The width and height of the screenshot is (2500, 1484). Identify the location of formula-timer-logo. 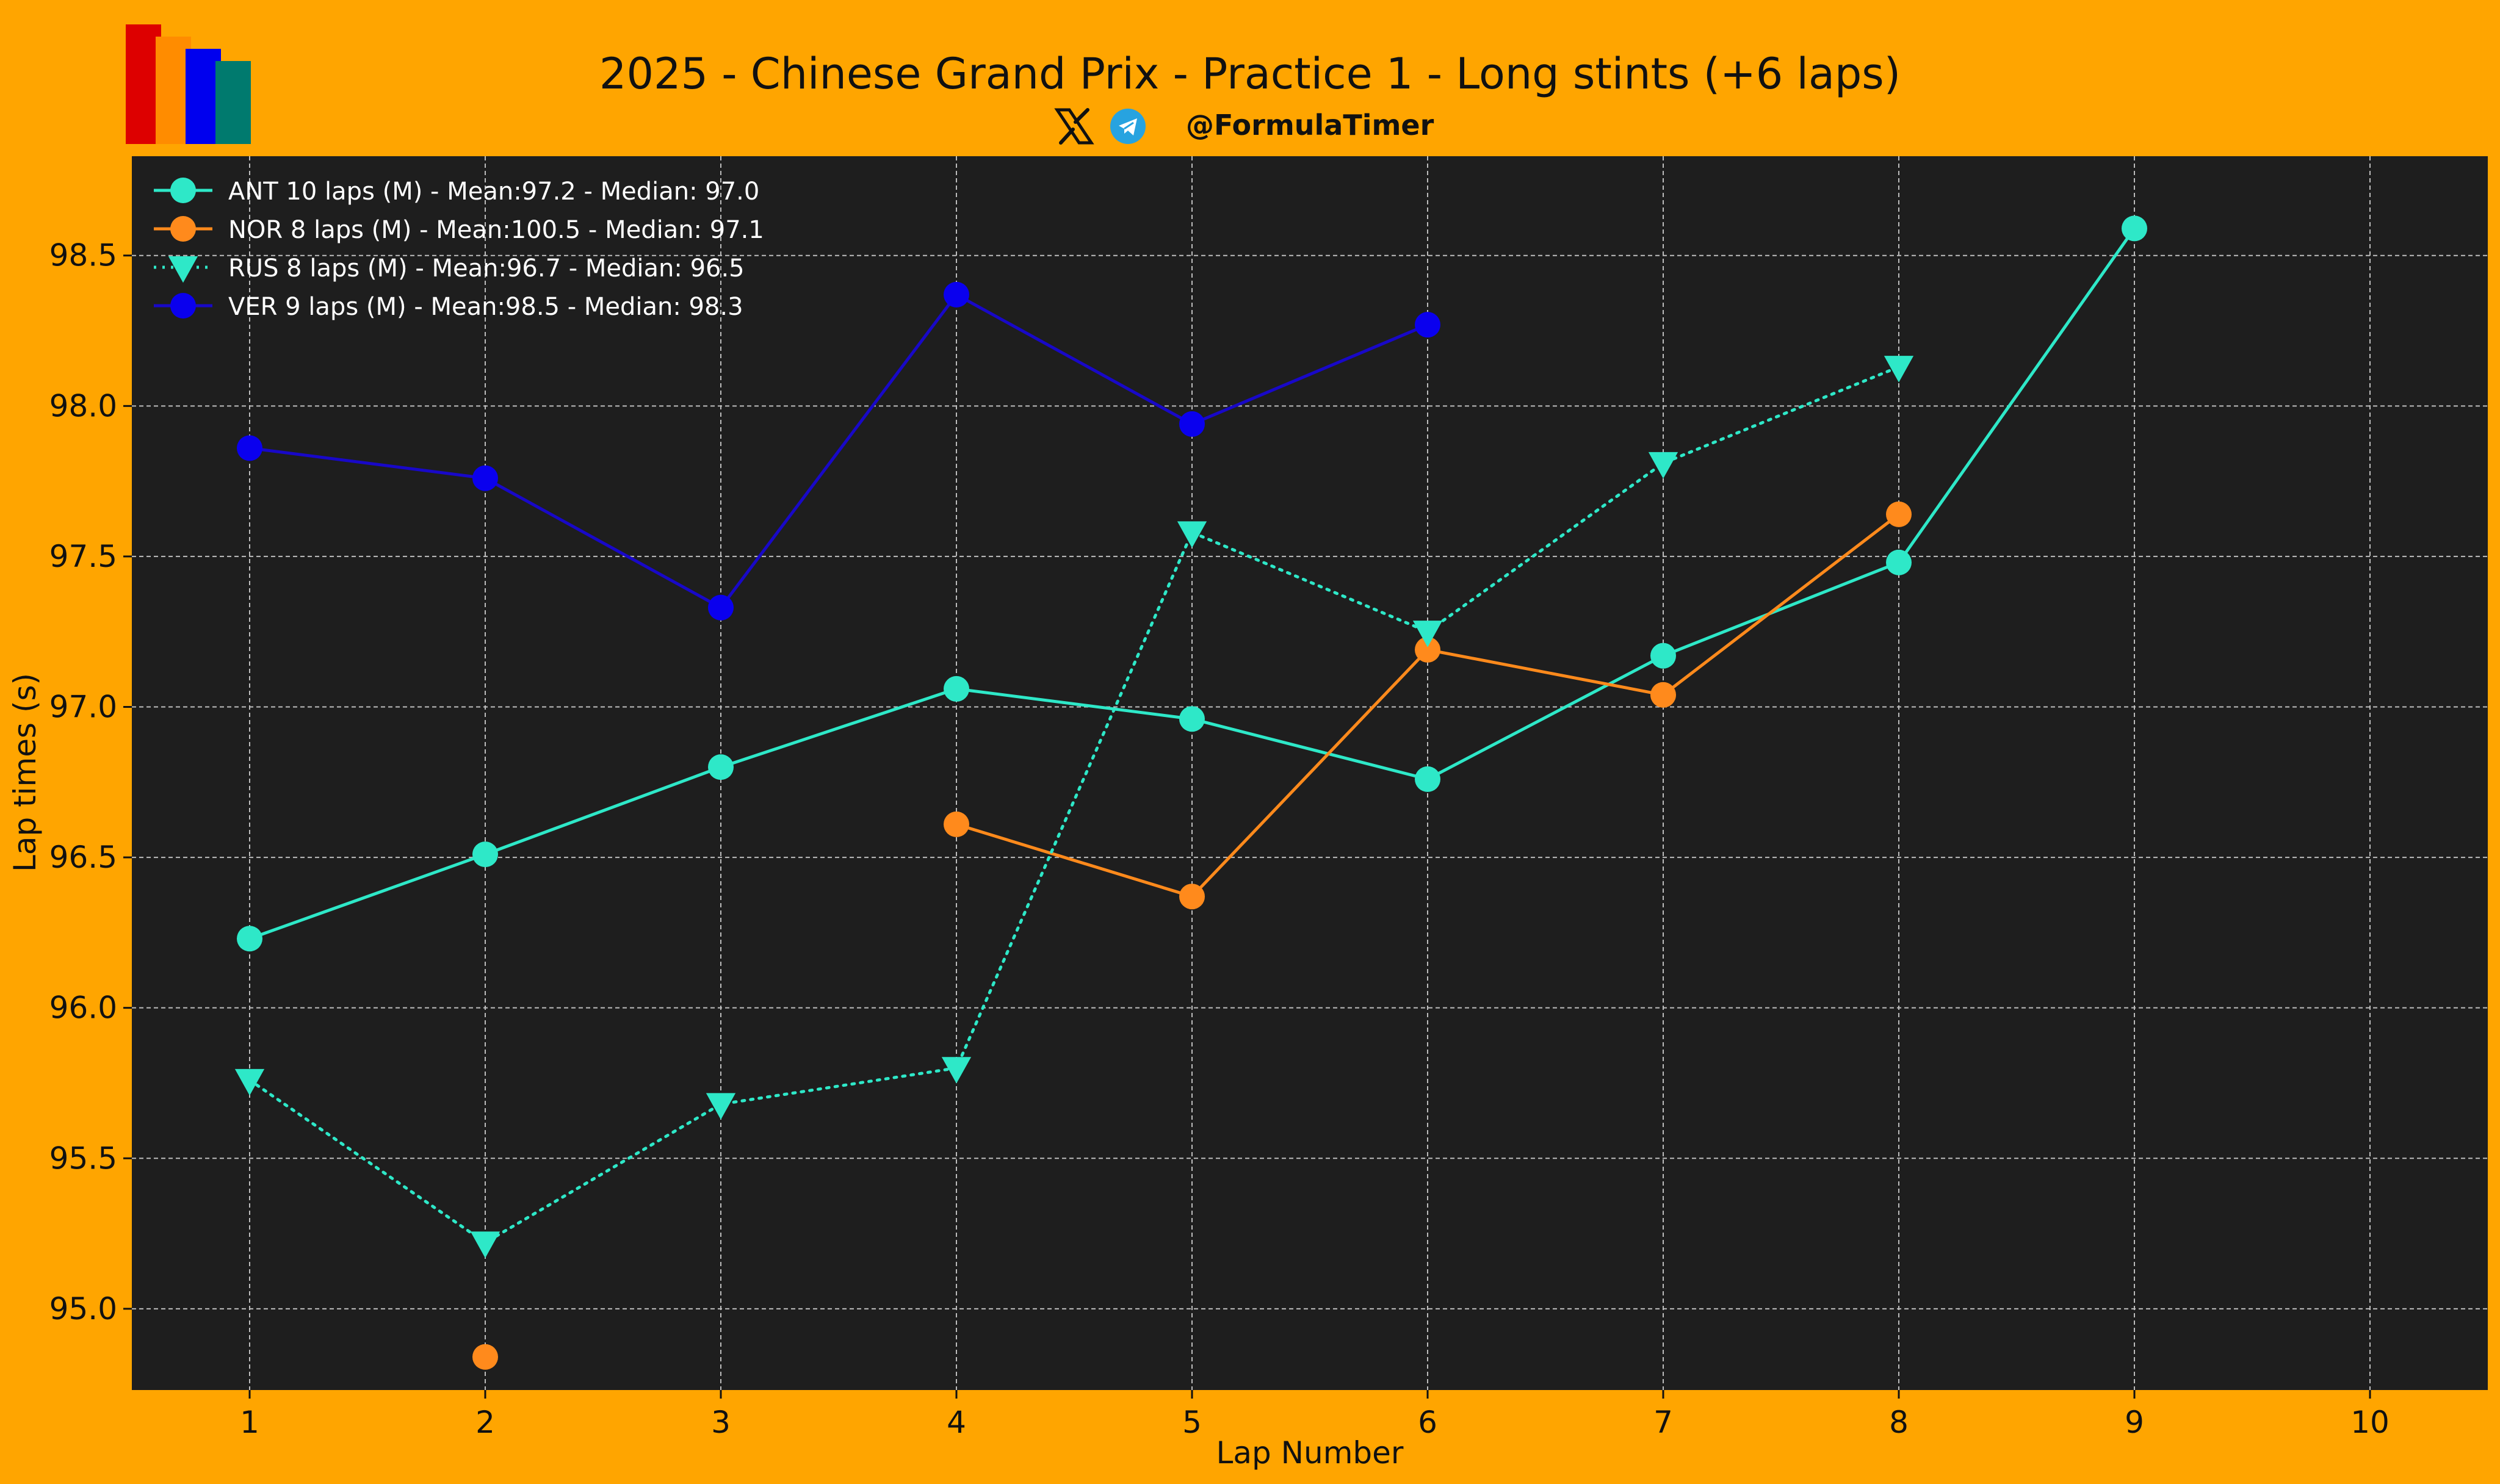
(189, 84).